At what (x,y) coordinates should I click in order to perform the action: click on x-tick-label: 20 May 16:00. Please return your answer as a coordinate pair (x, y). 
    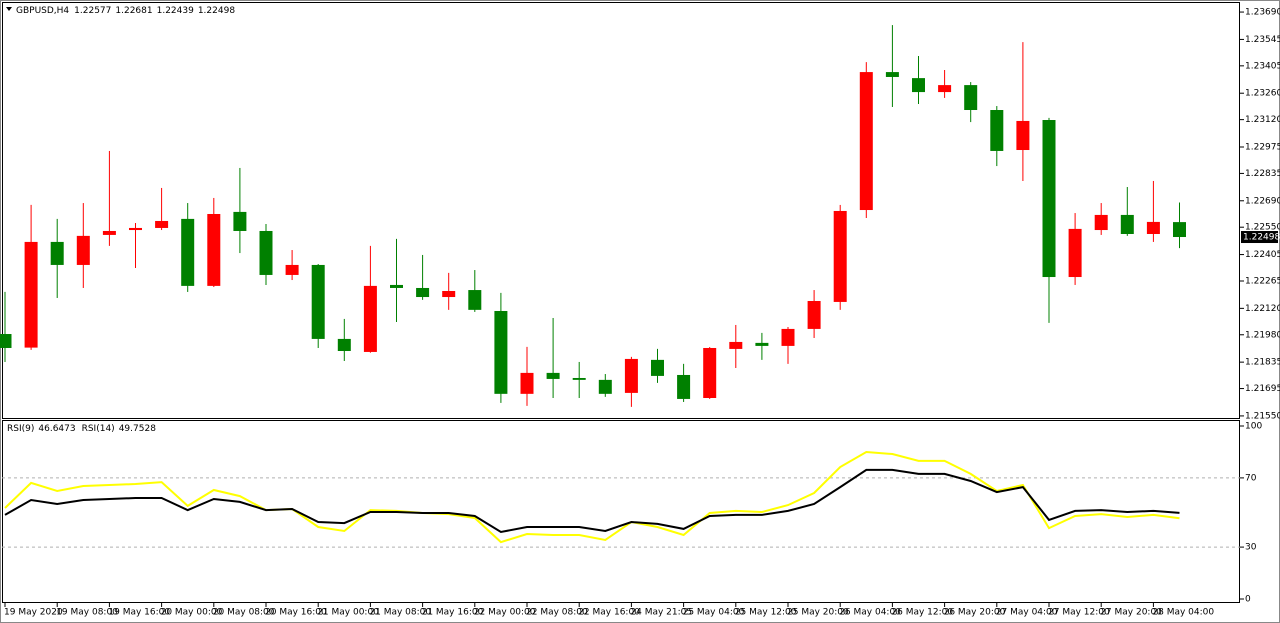
    Looking at the image, I should click on (296, 613).